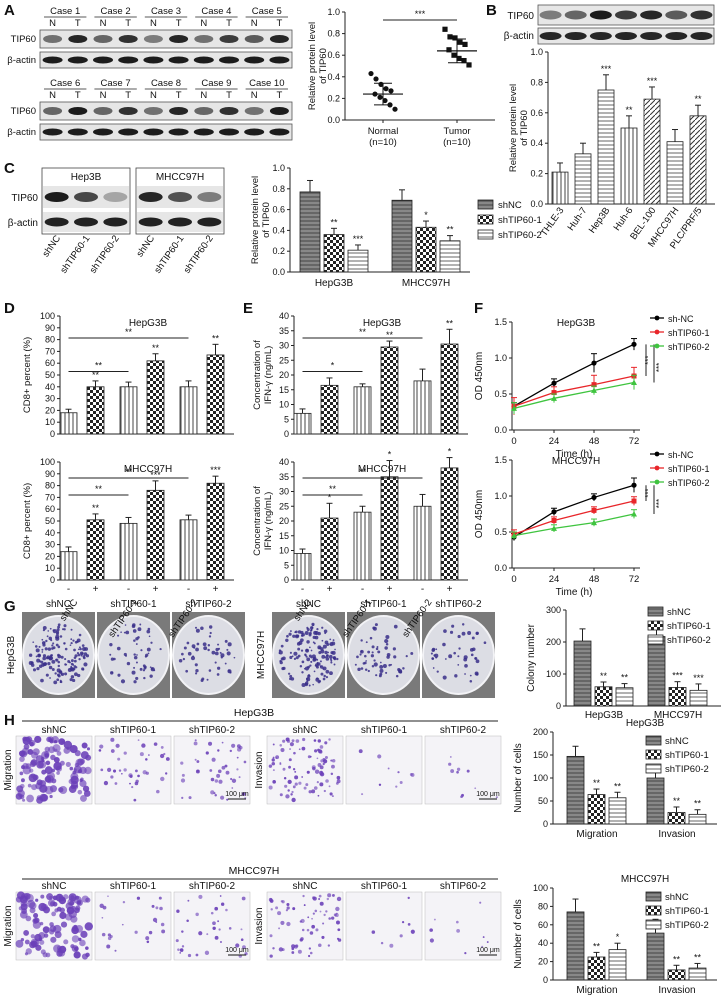  I want to click on bar-h-category: Invasion, so click(676, 990).